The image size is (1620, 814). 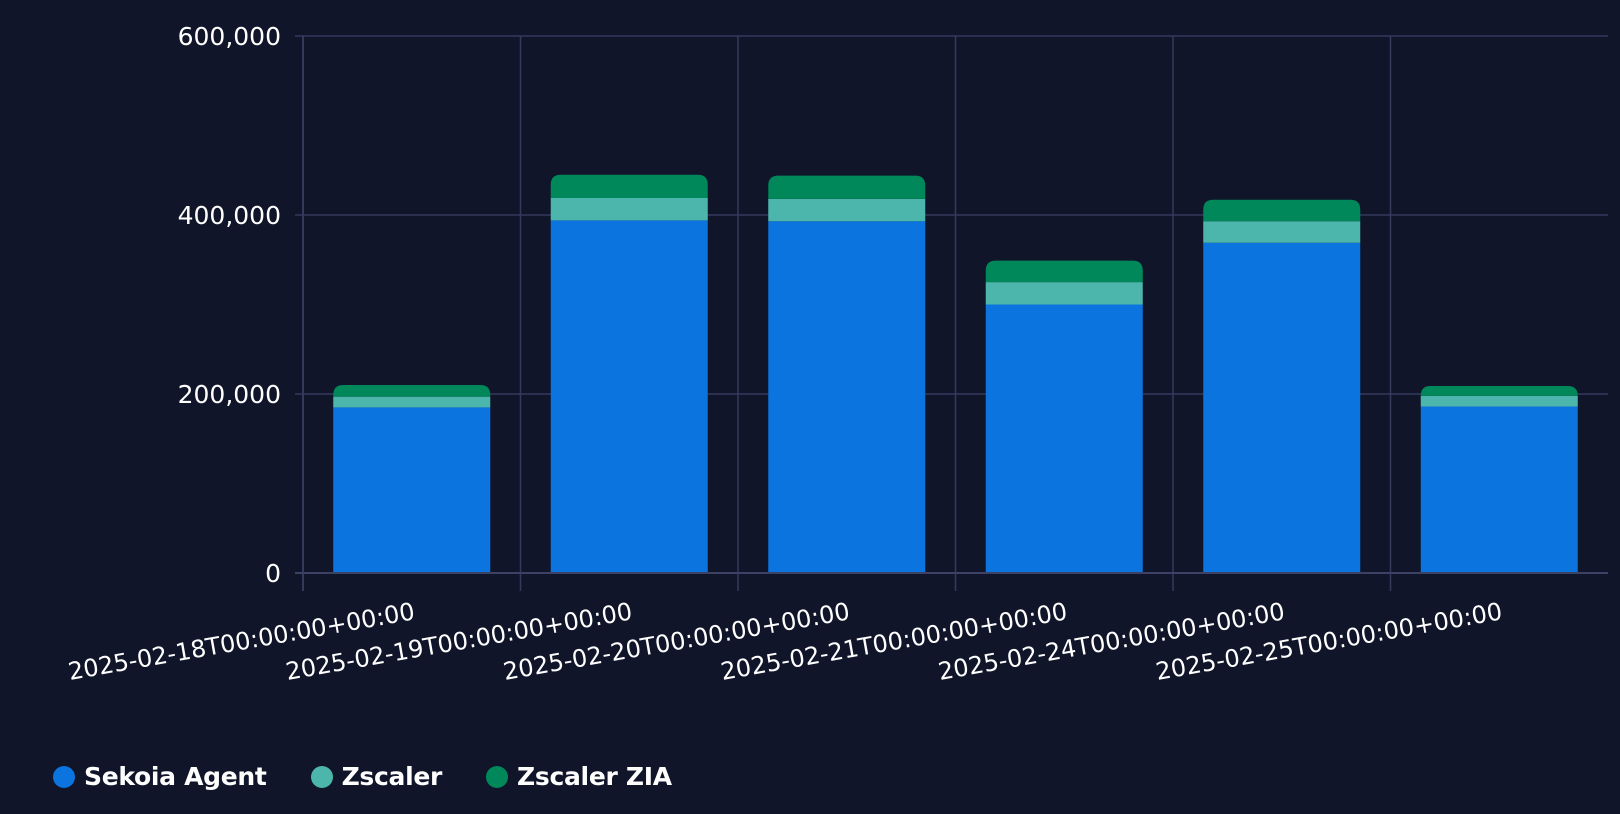 I want to click on y-tick-label: 200,000, so click(x=229, y=394).